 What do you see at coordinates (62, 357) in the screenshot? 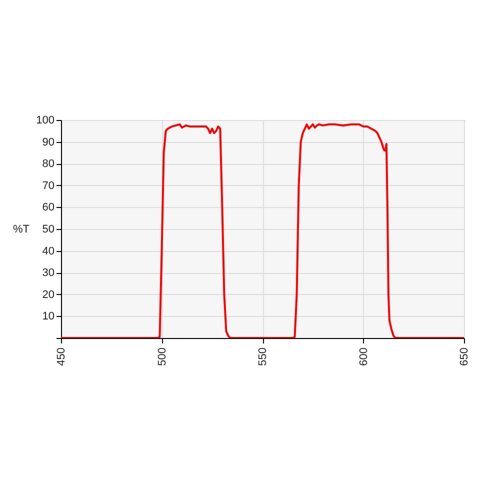
I see `x-tick-label: 450` at bounding box center [62, 357].